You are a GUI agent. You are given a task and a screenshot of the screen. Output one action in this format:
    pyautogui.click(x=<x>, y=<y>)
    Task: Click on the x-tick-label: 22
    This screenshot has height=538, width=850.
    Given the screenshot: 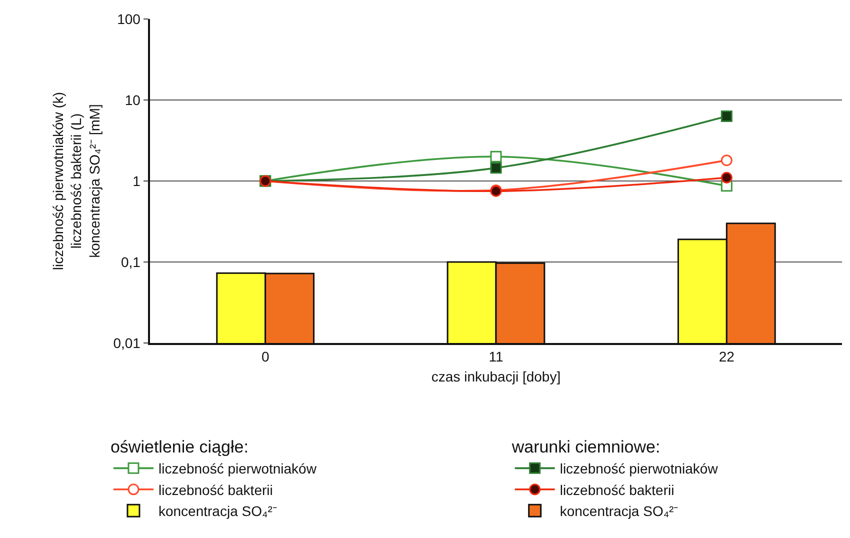 What is the action you would take?
    pyautogui.click(x=726, y=356)
    